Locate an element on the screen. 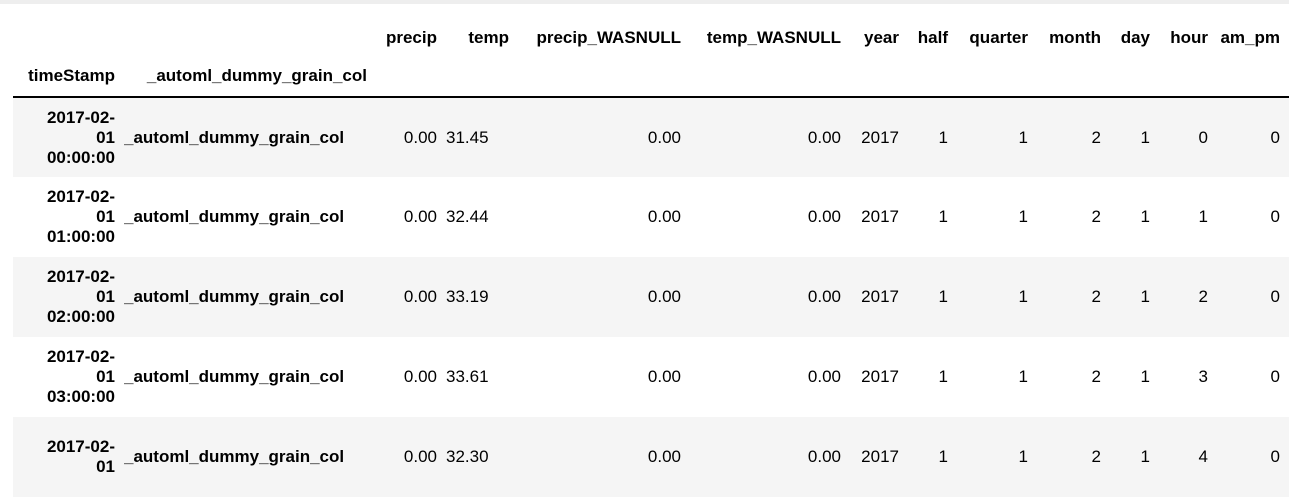 Image resolution: width=1289 pixels, height=497 pixels. column-header-precip-wasnull: precip_WASNULL is located at coordinates (608, 37).